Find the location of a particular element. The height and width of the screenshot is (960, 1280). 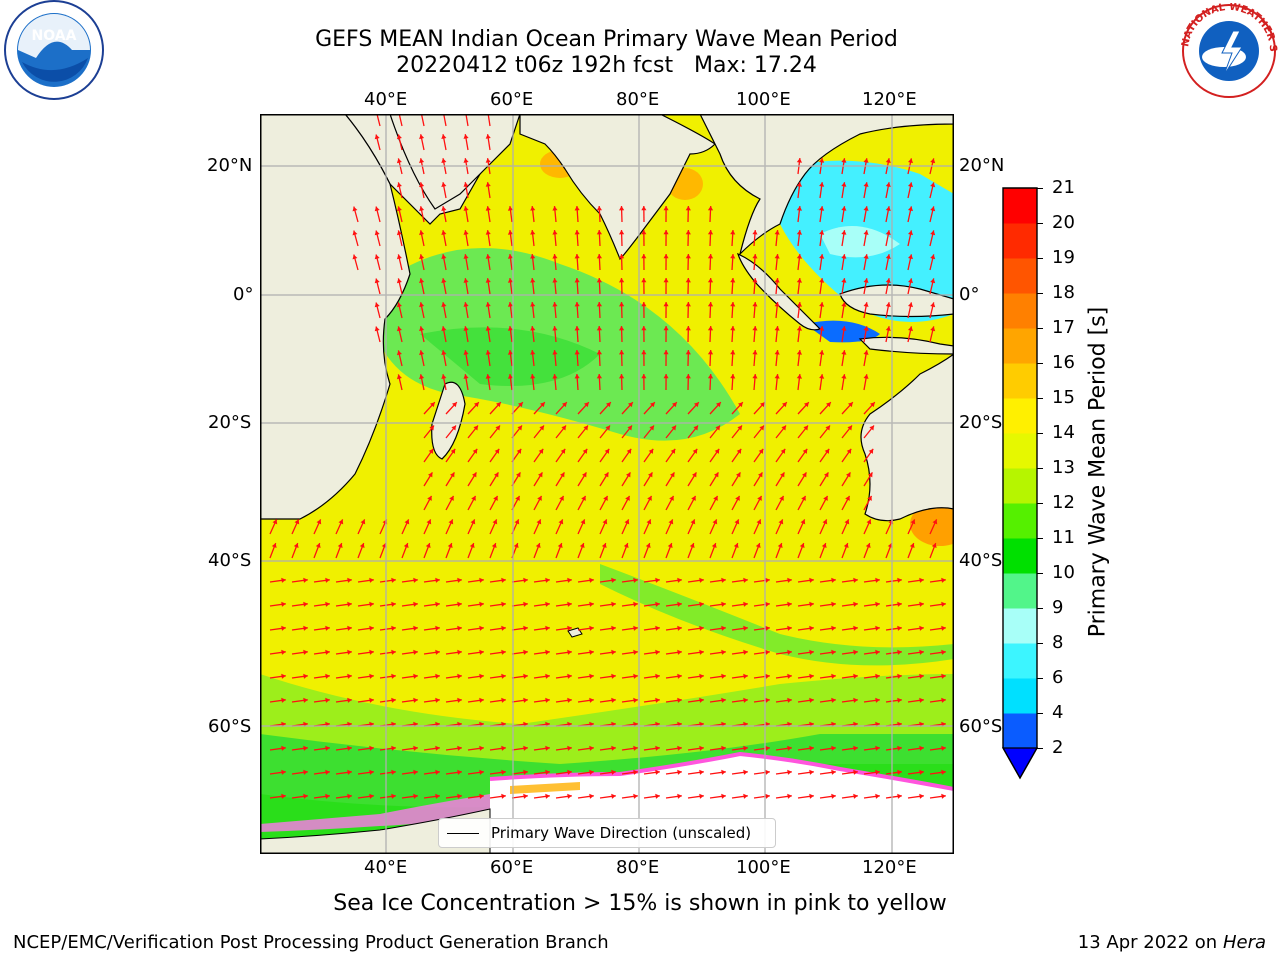

colorbar-tick-label: 19 is located at coordinates (1063, 257).